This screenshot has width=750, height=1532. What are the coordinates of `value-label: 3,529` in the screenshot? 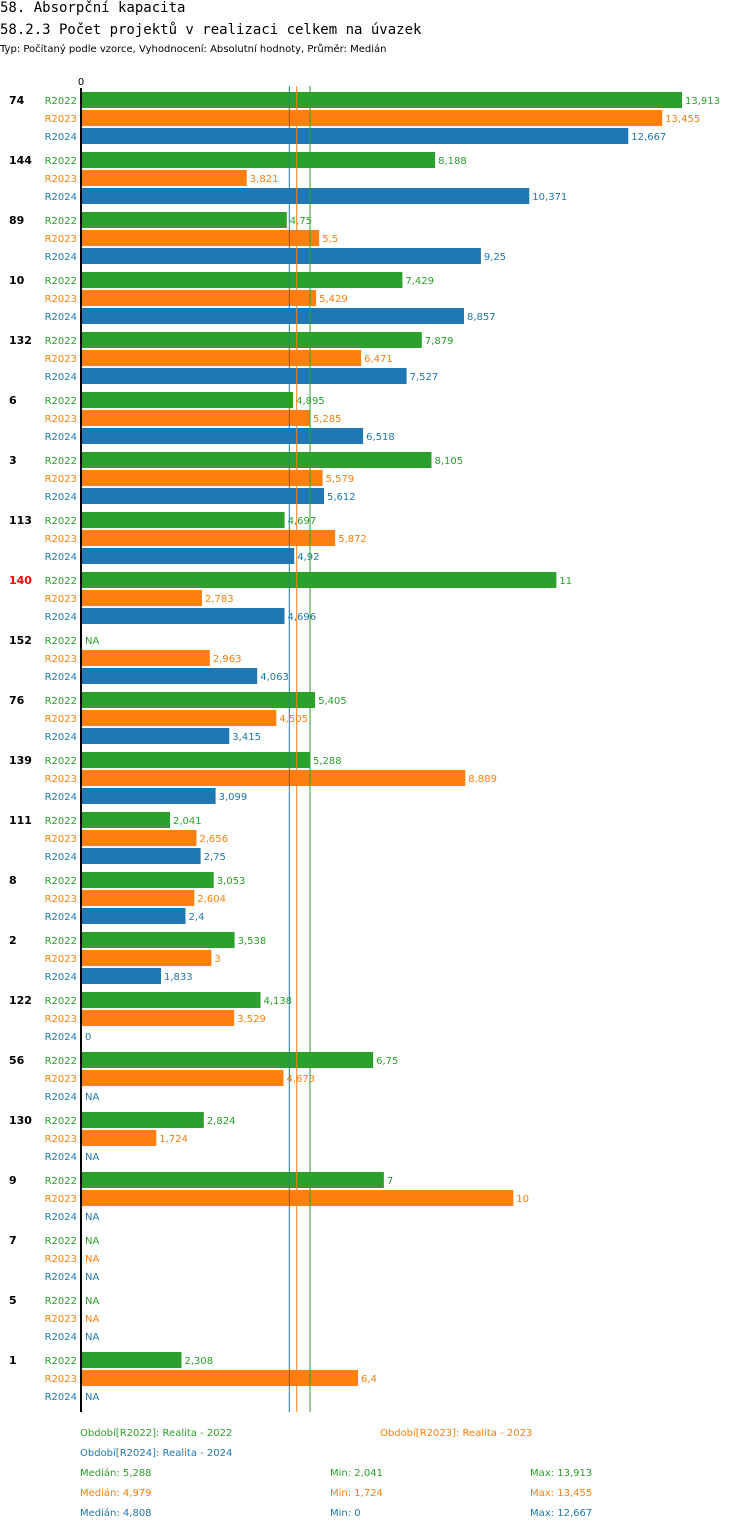 It's located at (251, 1019).